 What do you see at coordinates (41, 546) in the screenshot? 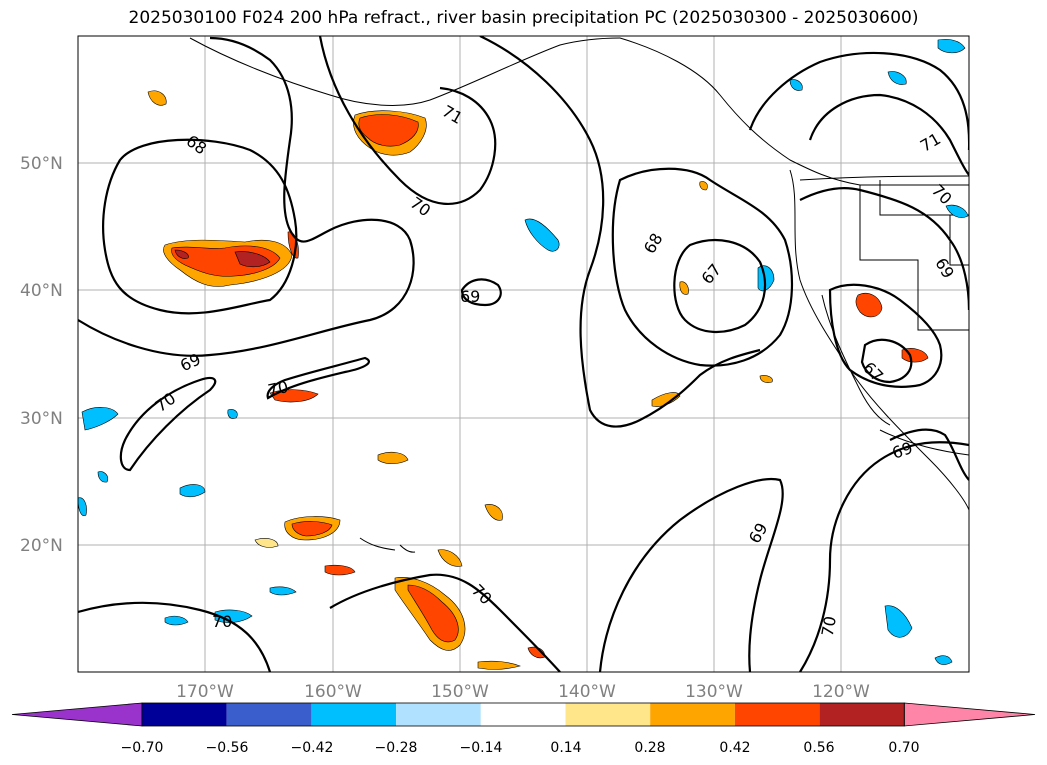
I see `lat-label: 20°N` at bounding box center [41, 546].